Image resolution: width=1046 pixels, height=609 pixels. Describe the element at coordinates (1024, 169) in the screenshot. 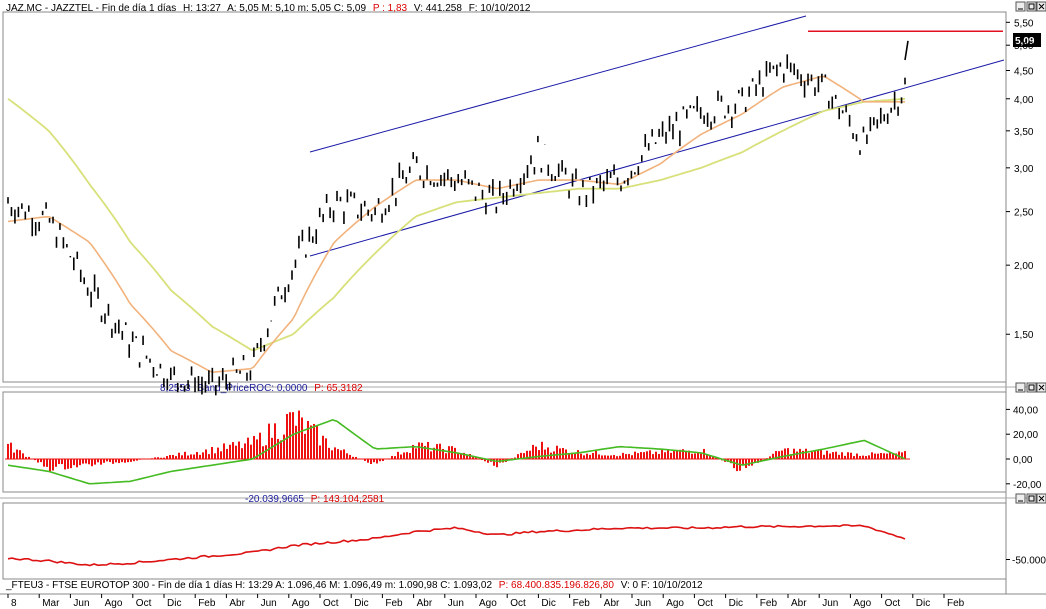

I see `main-y-tick-label: 3,00` at that location.